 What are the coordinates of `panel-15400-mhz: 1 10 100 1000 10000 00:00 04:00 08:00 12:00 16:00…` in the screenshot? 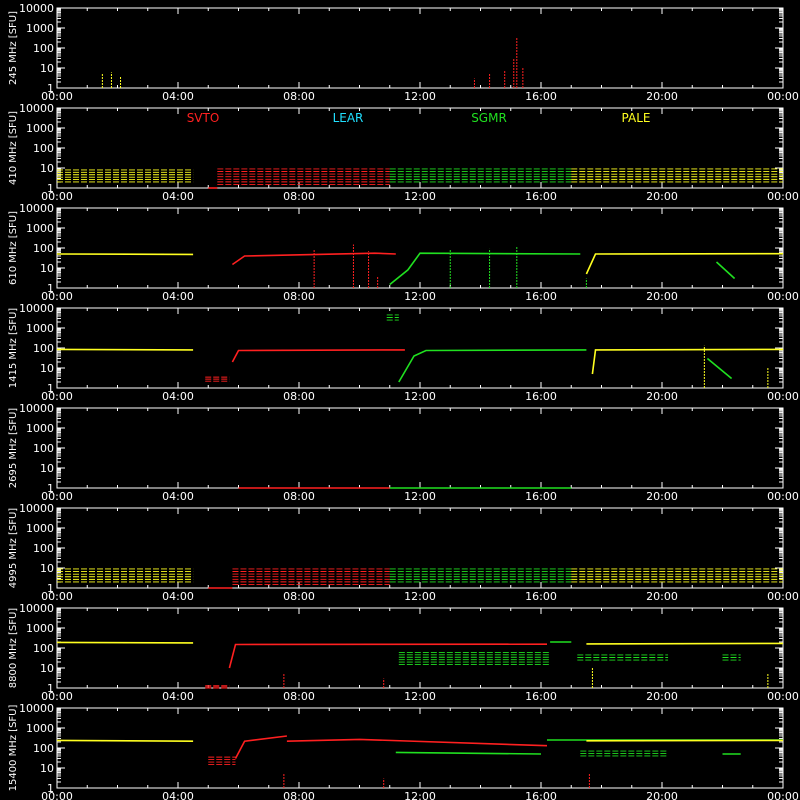 It's located at (403, 751).